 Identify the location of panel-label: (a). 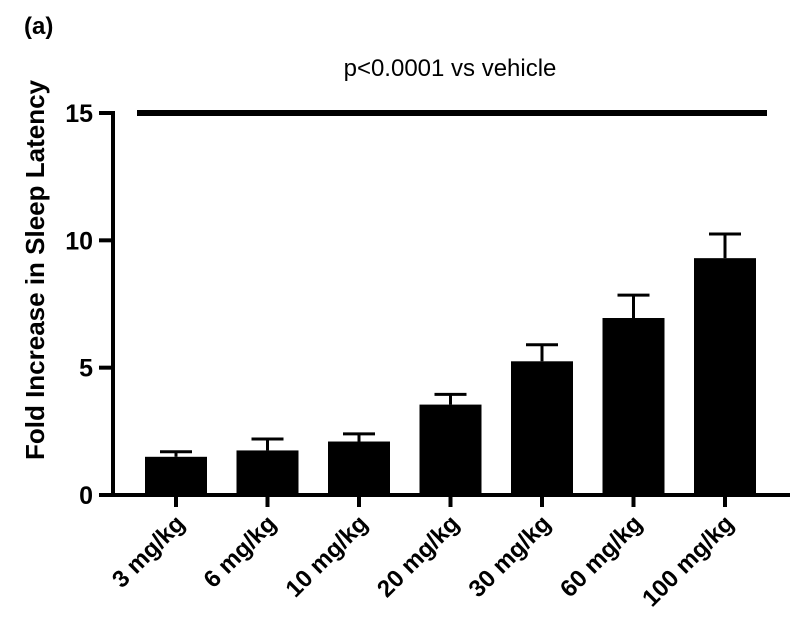
(38, 26).